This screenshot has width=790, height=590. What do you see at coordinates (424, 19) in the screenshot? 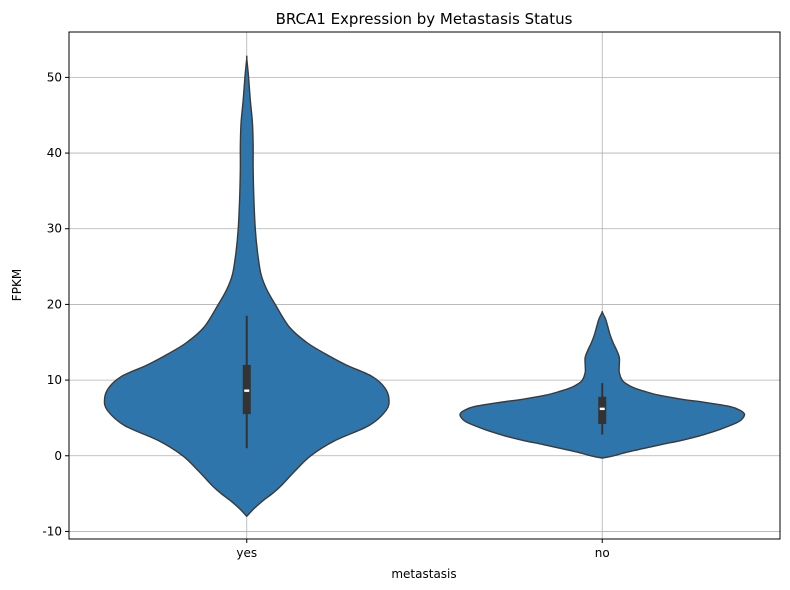
I see `chart-title: BRCA1 Expression by Metastasis Status` at bounding box center [424, 19].